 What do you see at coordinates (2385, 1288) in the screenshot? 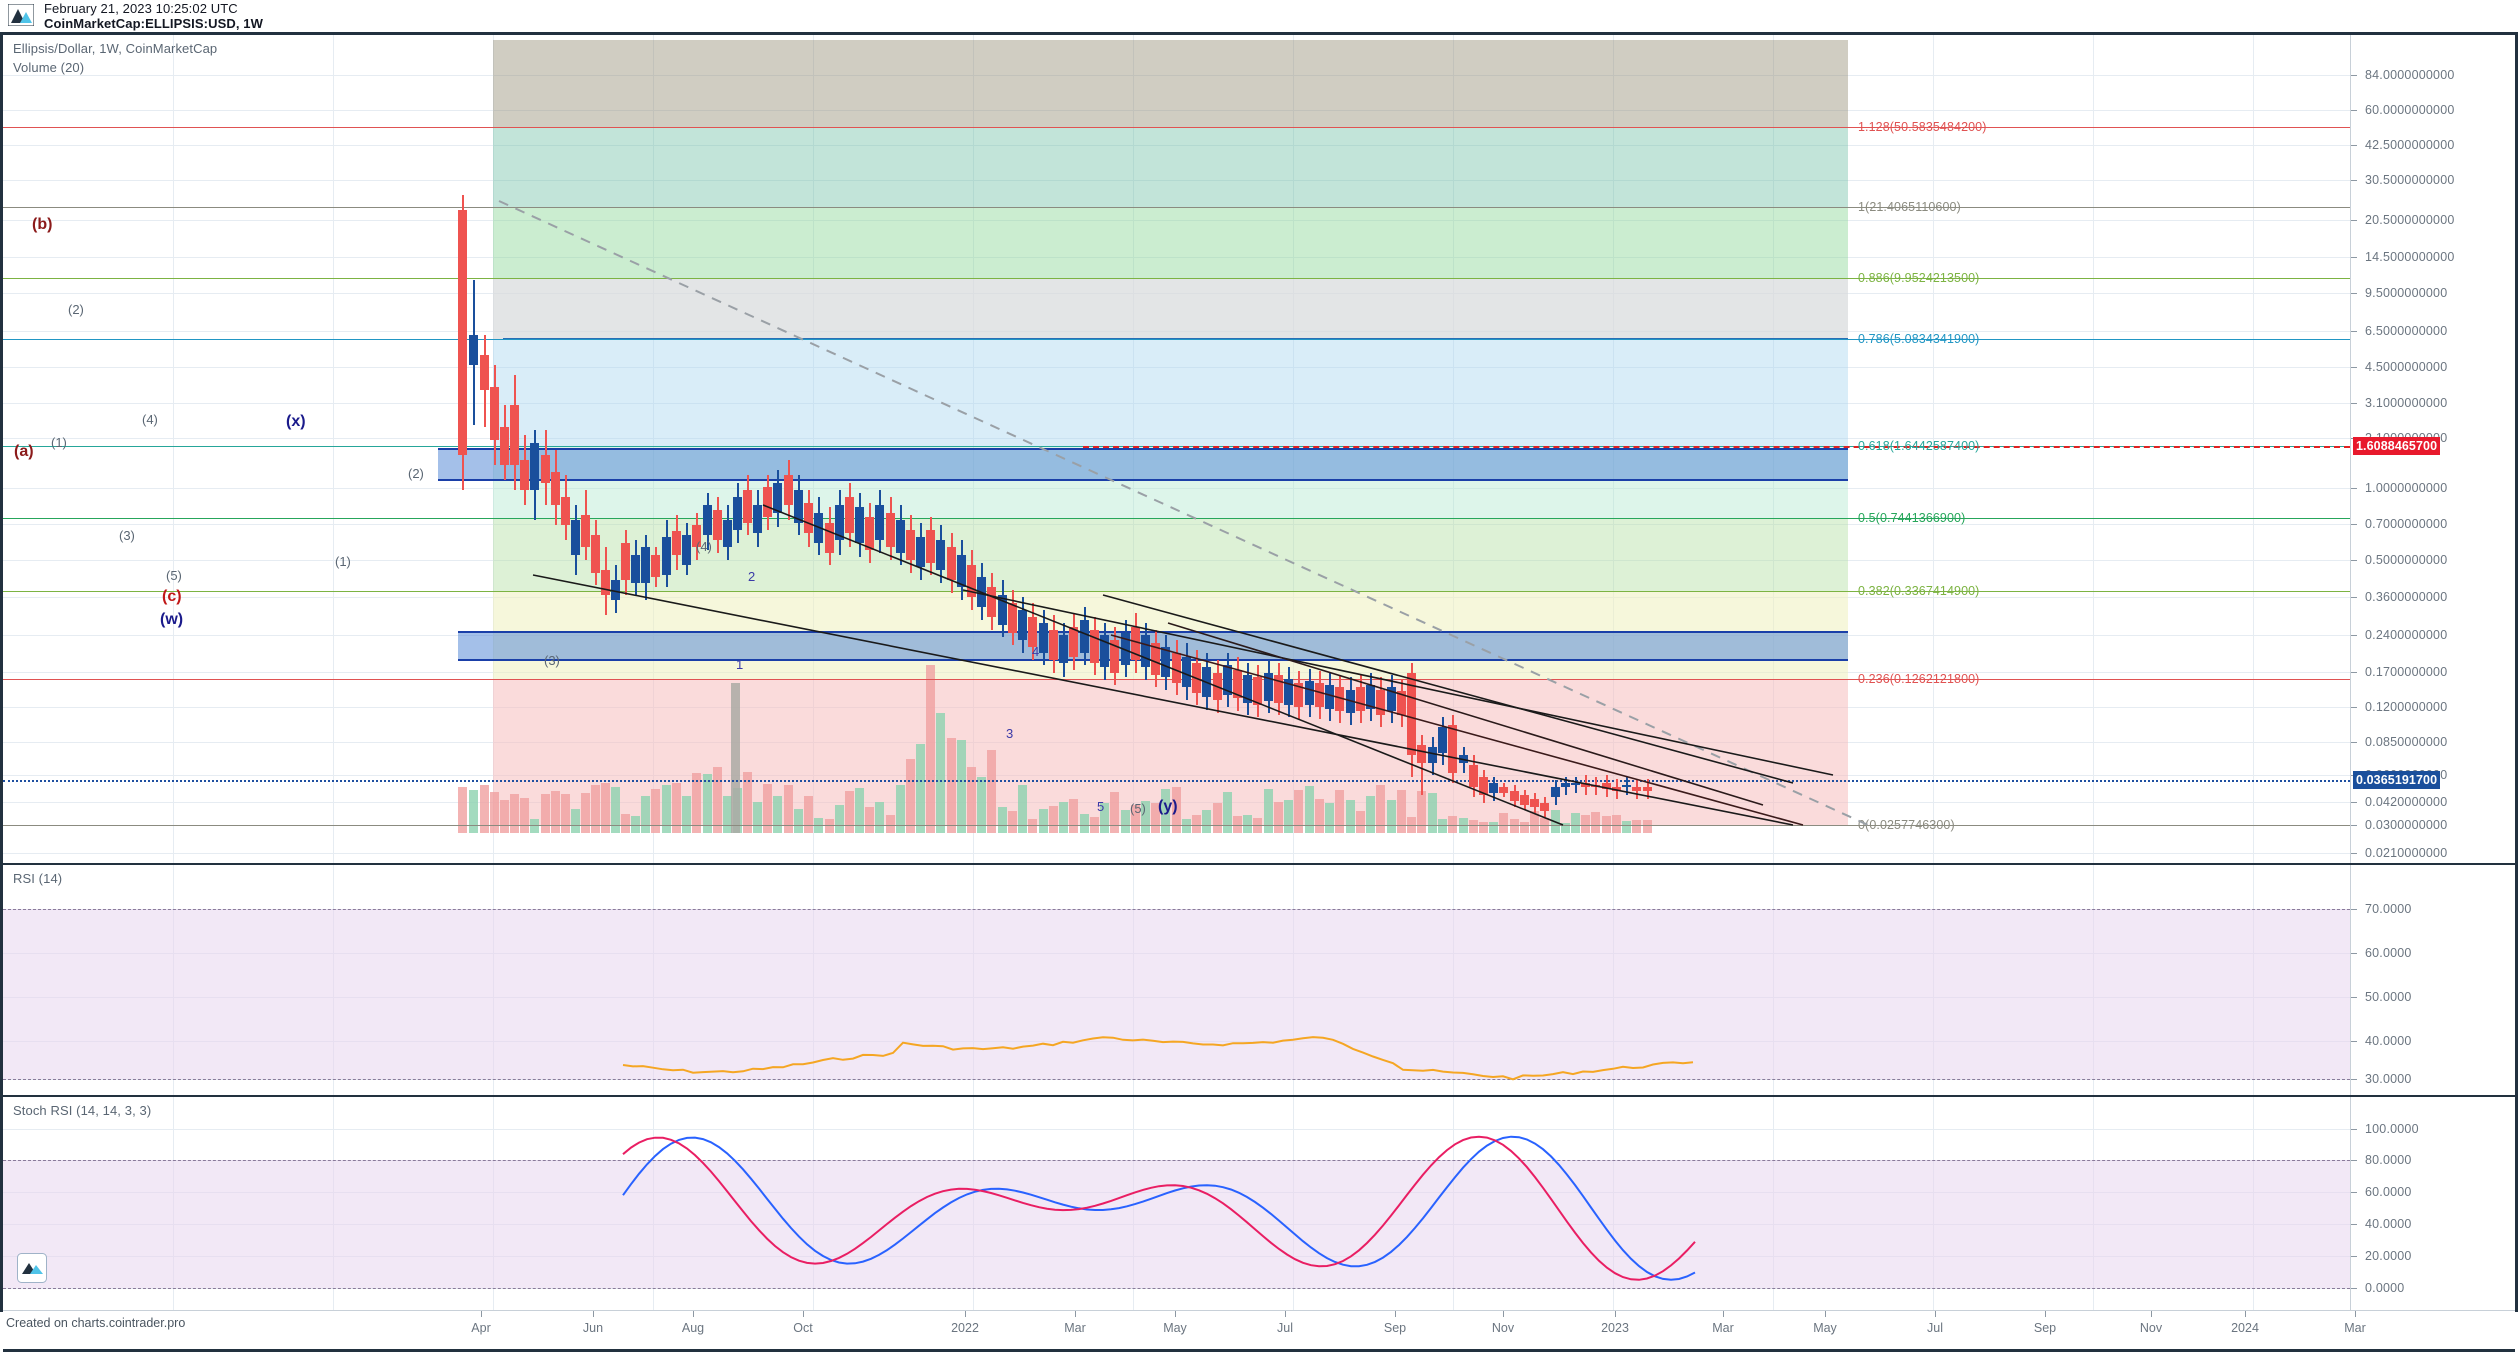
I see `stoch-axis-label: 0.0000` at bounding box center [2385, 1288].